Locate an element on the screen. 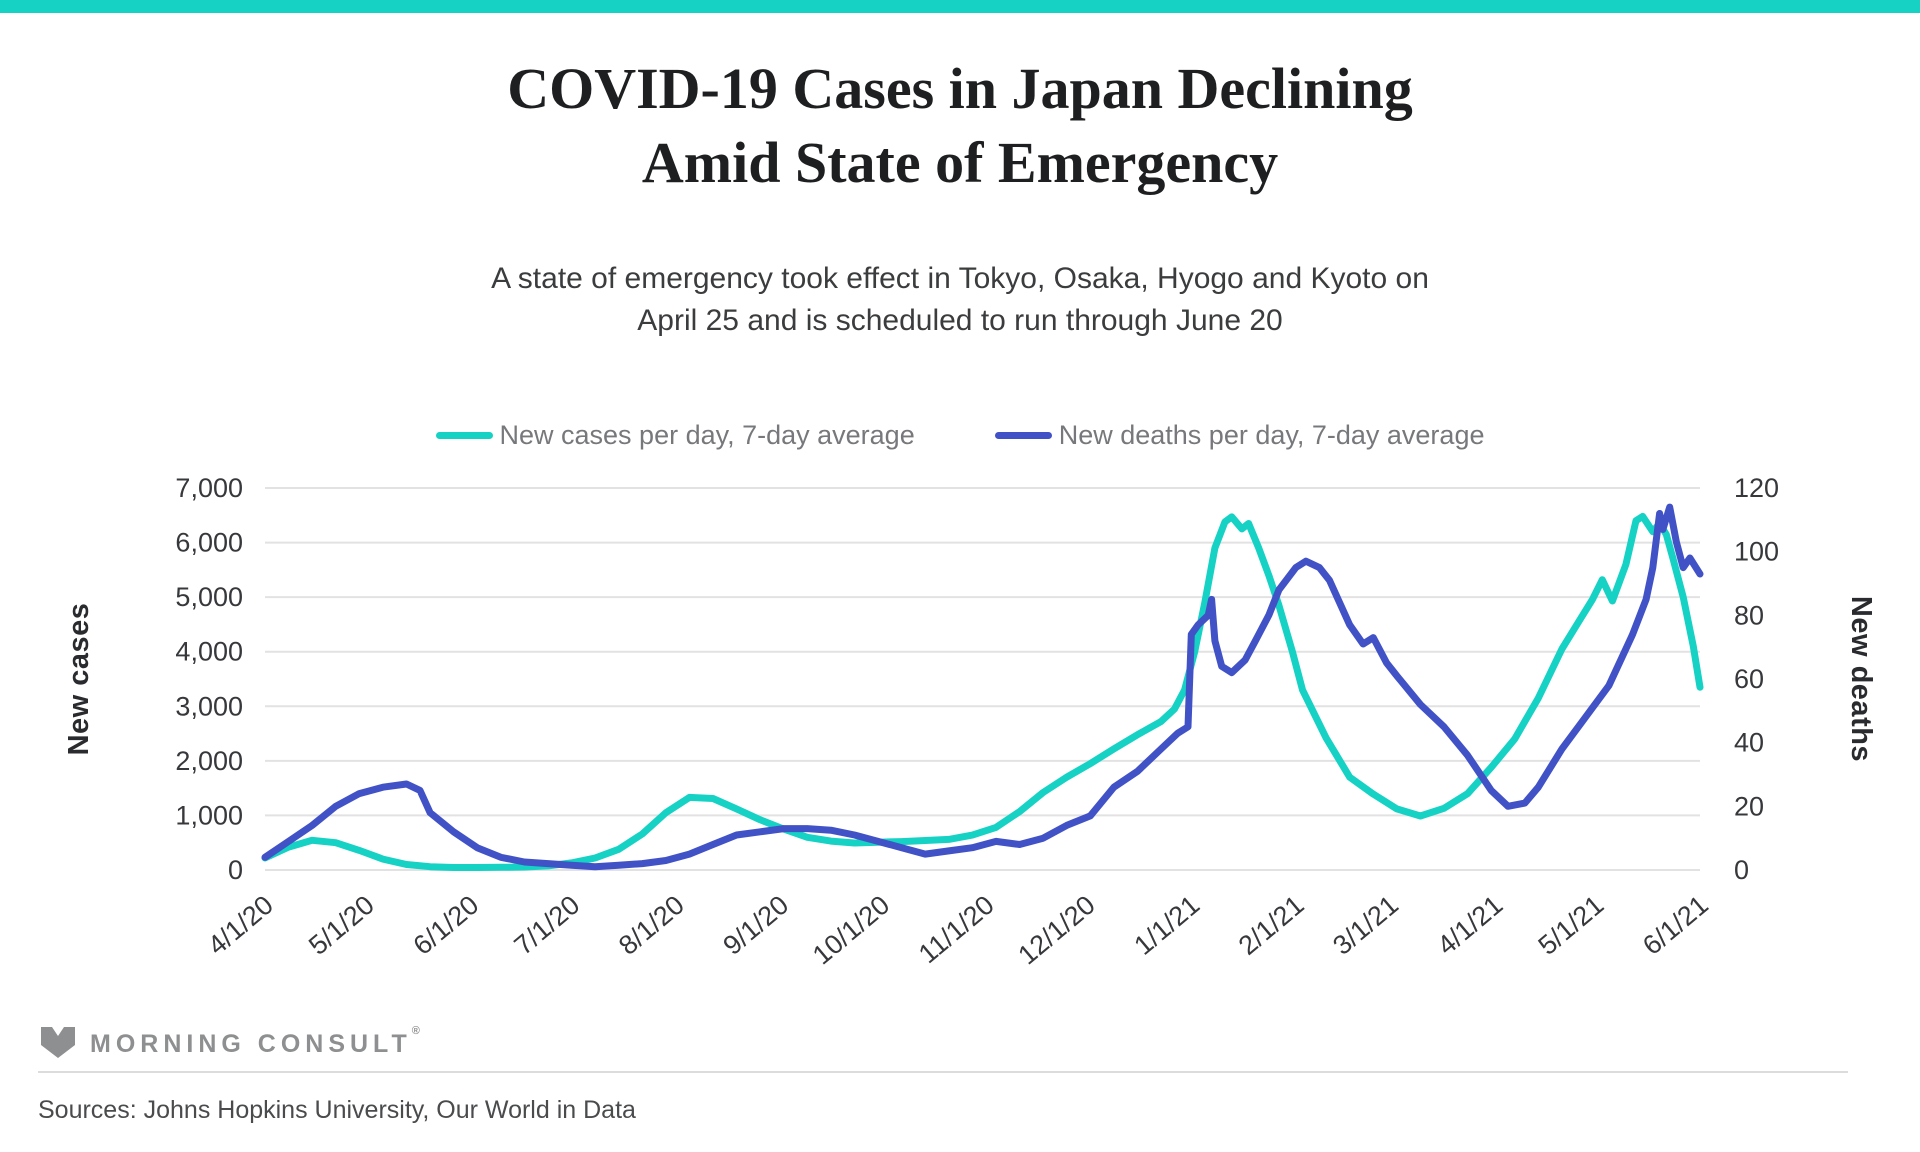 Image resolution: width=1920 pixels, height=1152 pixels. legend-label-deaths: New deaths per day, 7-day average is located at coordinates (1271, 435).